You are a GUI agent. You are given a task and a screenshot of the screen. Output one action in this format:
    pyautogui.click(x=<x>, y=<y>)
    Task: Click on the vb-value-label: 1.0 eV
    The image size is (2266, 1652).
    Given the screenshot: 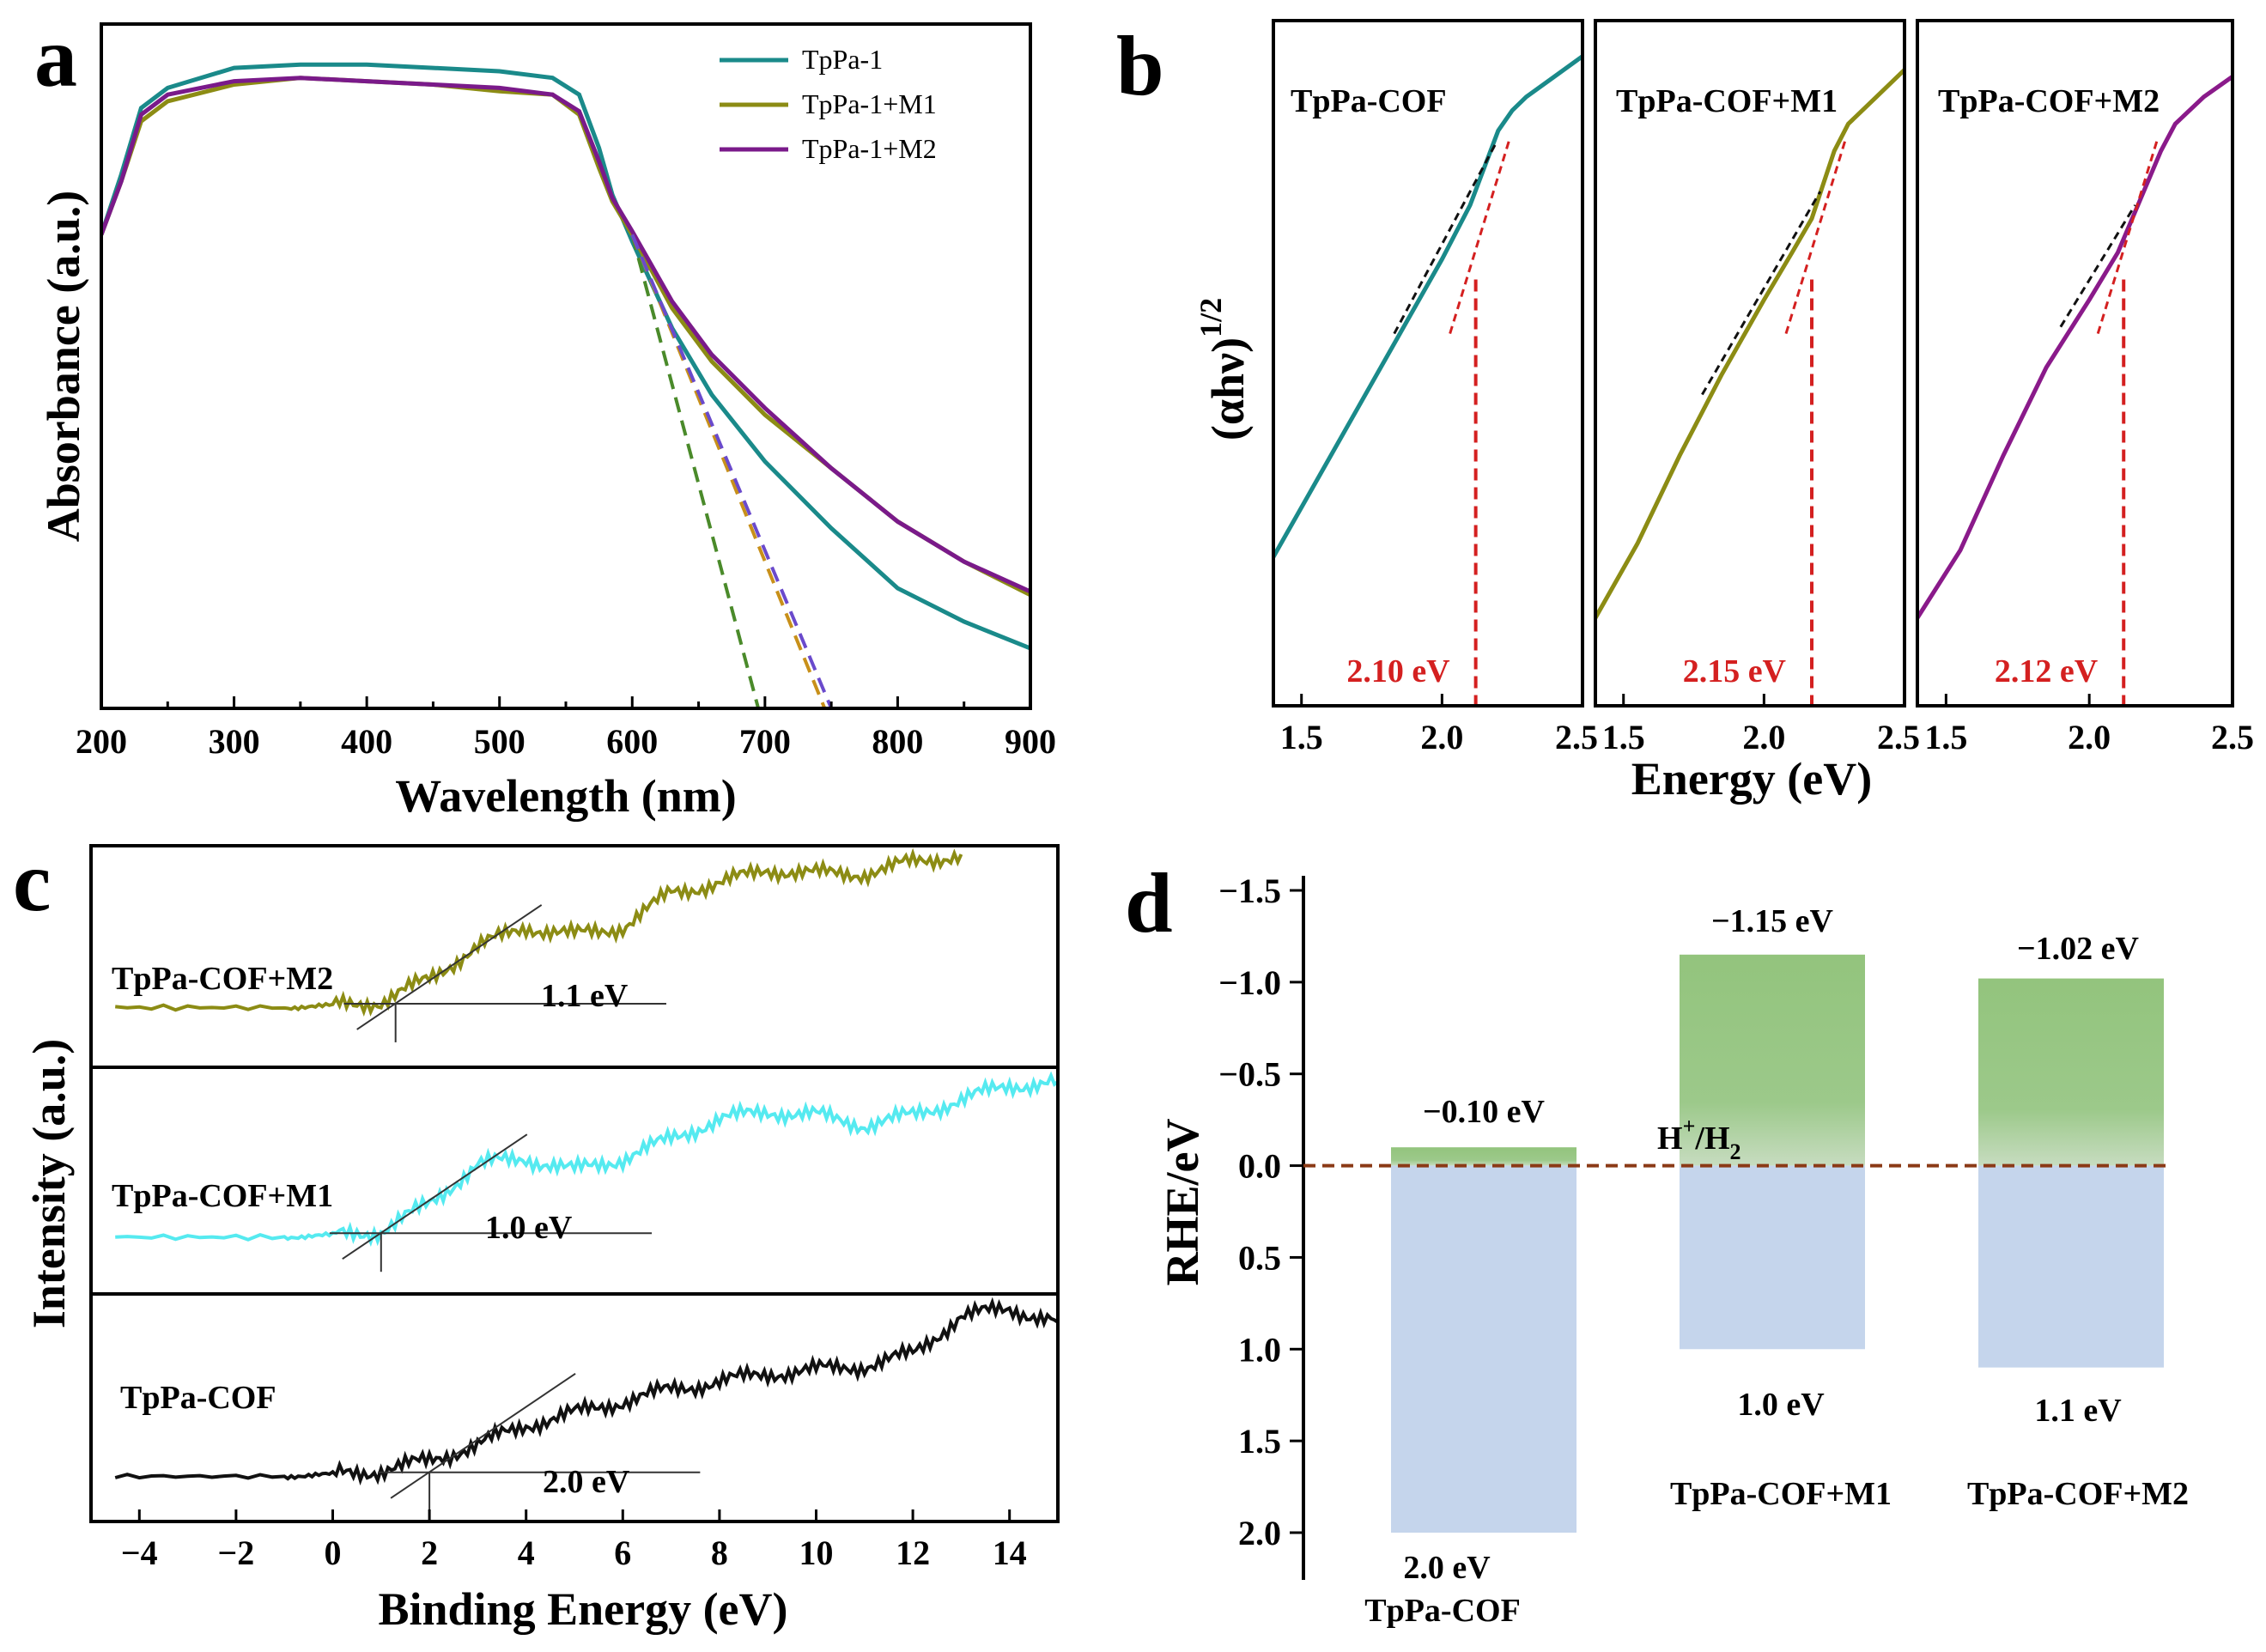 What is the action you would take?
    pyautogui.click(x=1781, y=1405)
    